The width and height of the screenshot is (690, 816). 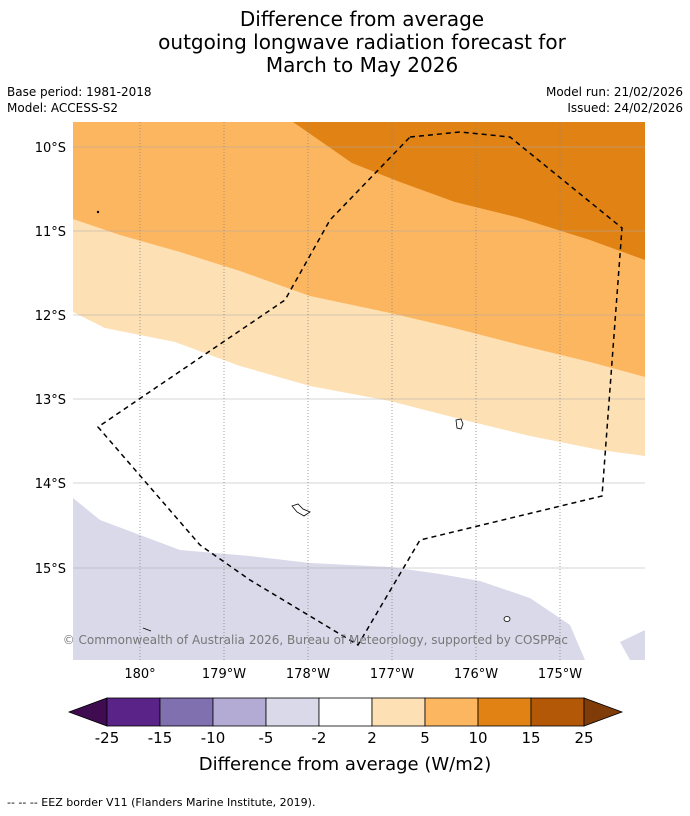 I want to click on lon-label-176w: 176°W, so click(x=476, y=674).